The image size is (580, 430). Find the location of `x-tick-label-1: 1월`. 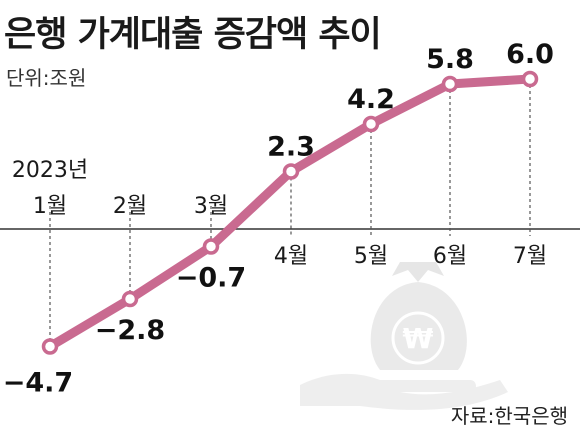

x-tick-label-1: 1월 is located at coordinates (50, 206).